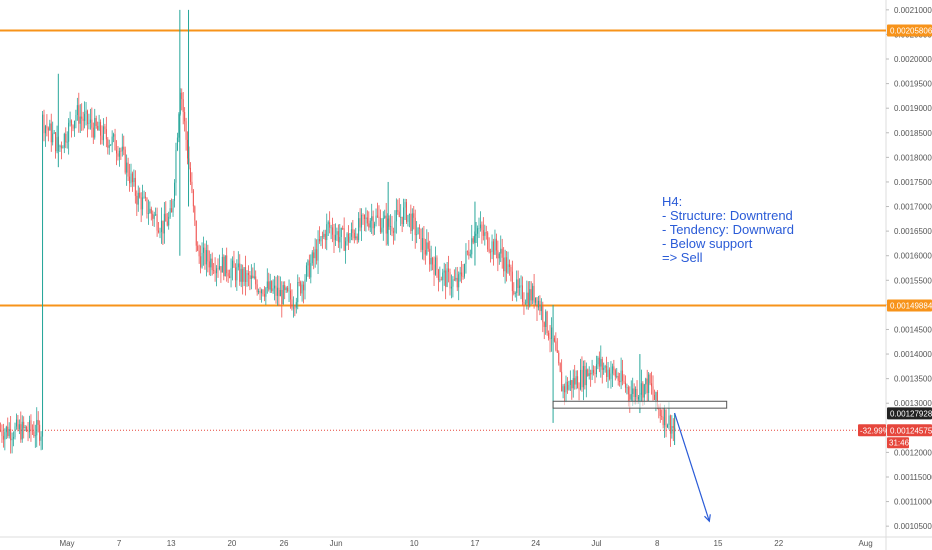  What do you see at coordinates (872, 430) in the screenshot?
I see `change-percent-tag` at bounding box center [872, 430].